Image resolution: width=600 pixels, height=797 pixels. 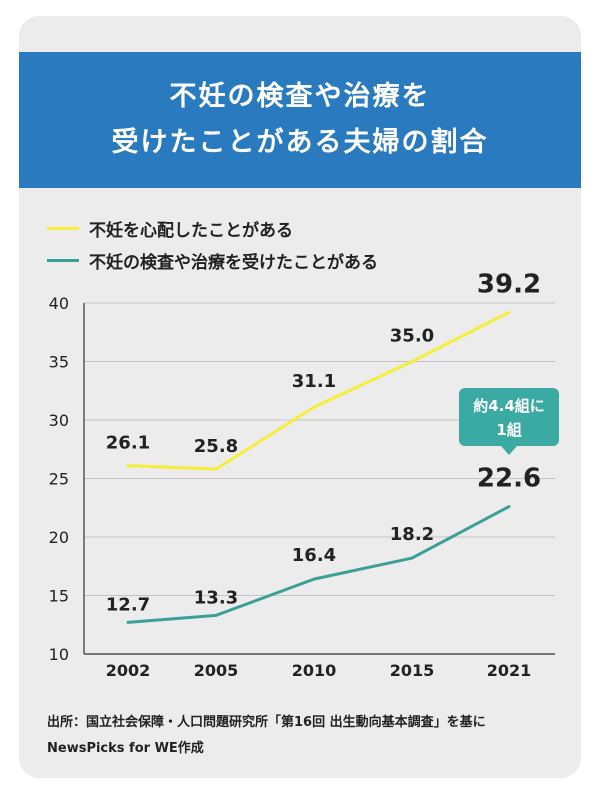 What do you see at coordinates (59, 479) in the screenshot?
I see `y-tick-label: 25` at bounding box center [59, 479].